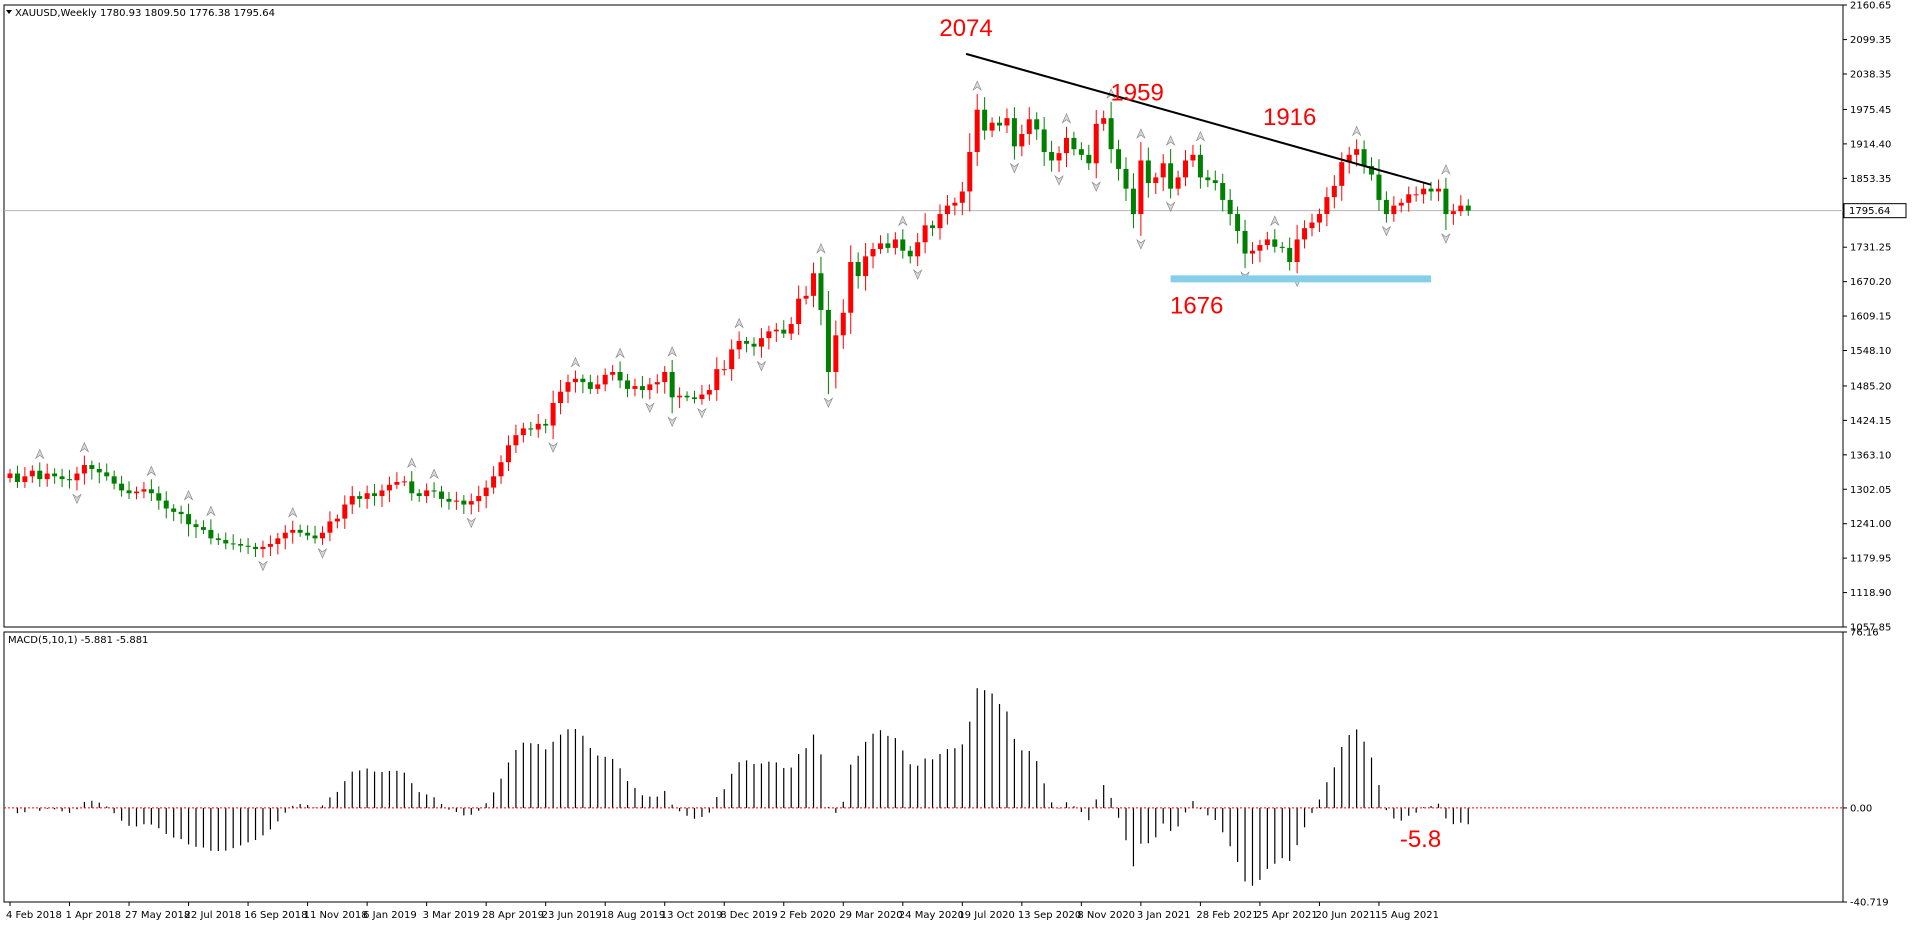  Describe the element at coordinates (78, 640) in the screenshot. I see `macd-label: MACD(5,10,1) -5.881 -5.881` at that location.